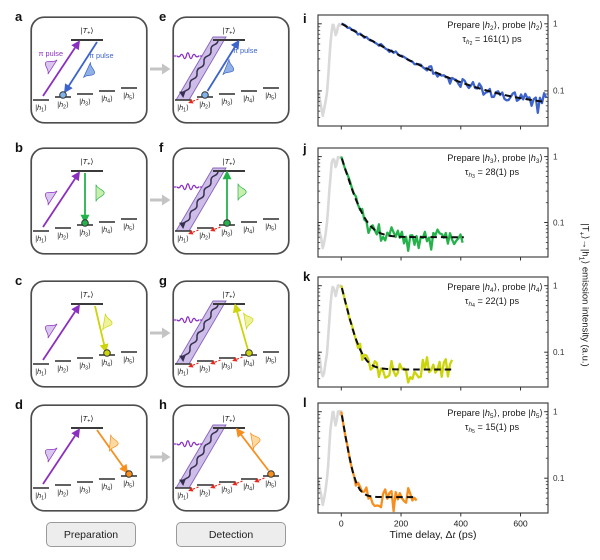 This screenshot has width=600, height=560. What do you see at coordinates (231, 334) in the screenshot?
I see `energy-level-diagram-g: |h1⟩ |h2⟩ |h3⟩ |h4⟩ |h5⟩ |T+⟩` at bounding box center [231, 334].